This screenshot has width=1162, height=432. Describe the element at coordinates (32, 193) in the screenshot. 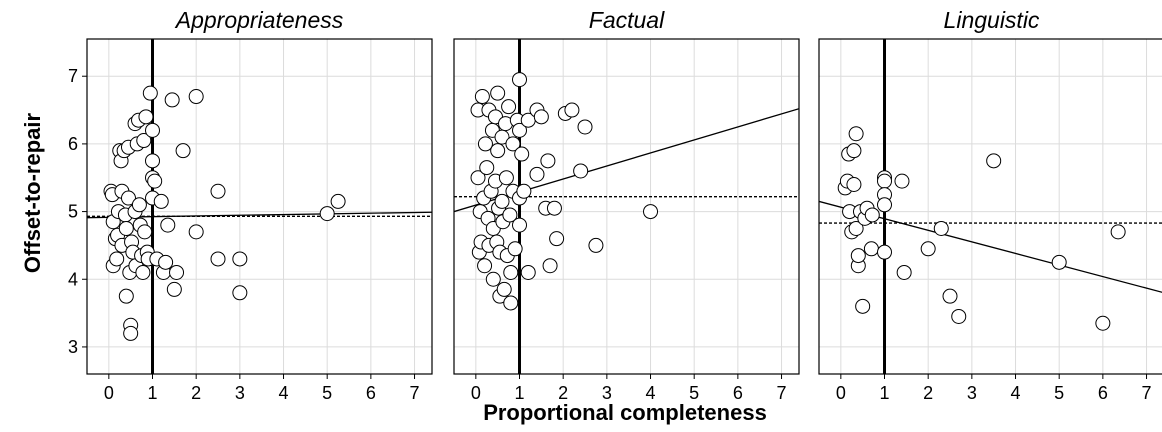

I see `y-axis-title: Offset-to-repair` at that location.